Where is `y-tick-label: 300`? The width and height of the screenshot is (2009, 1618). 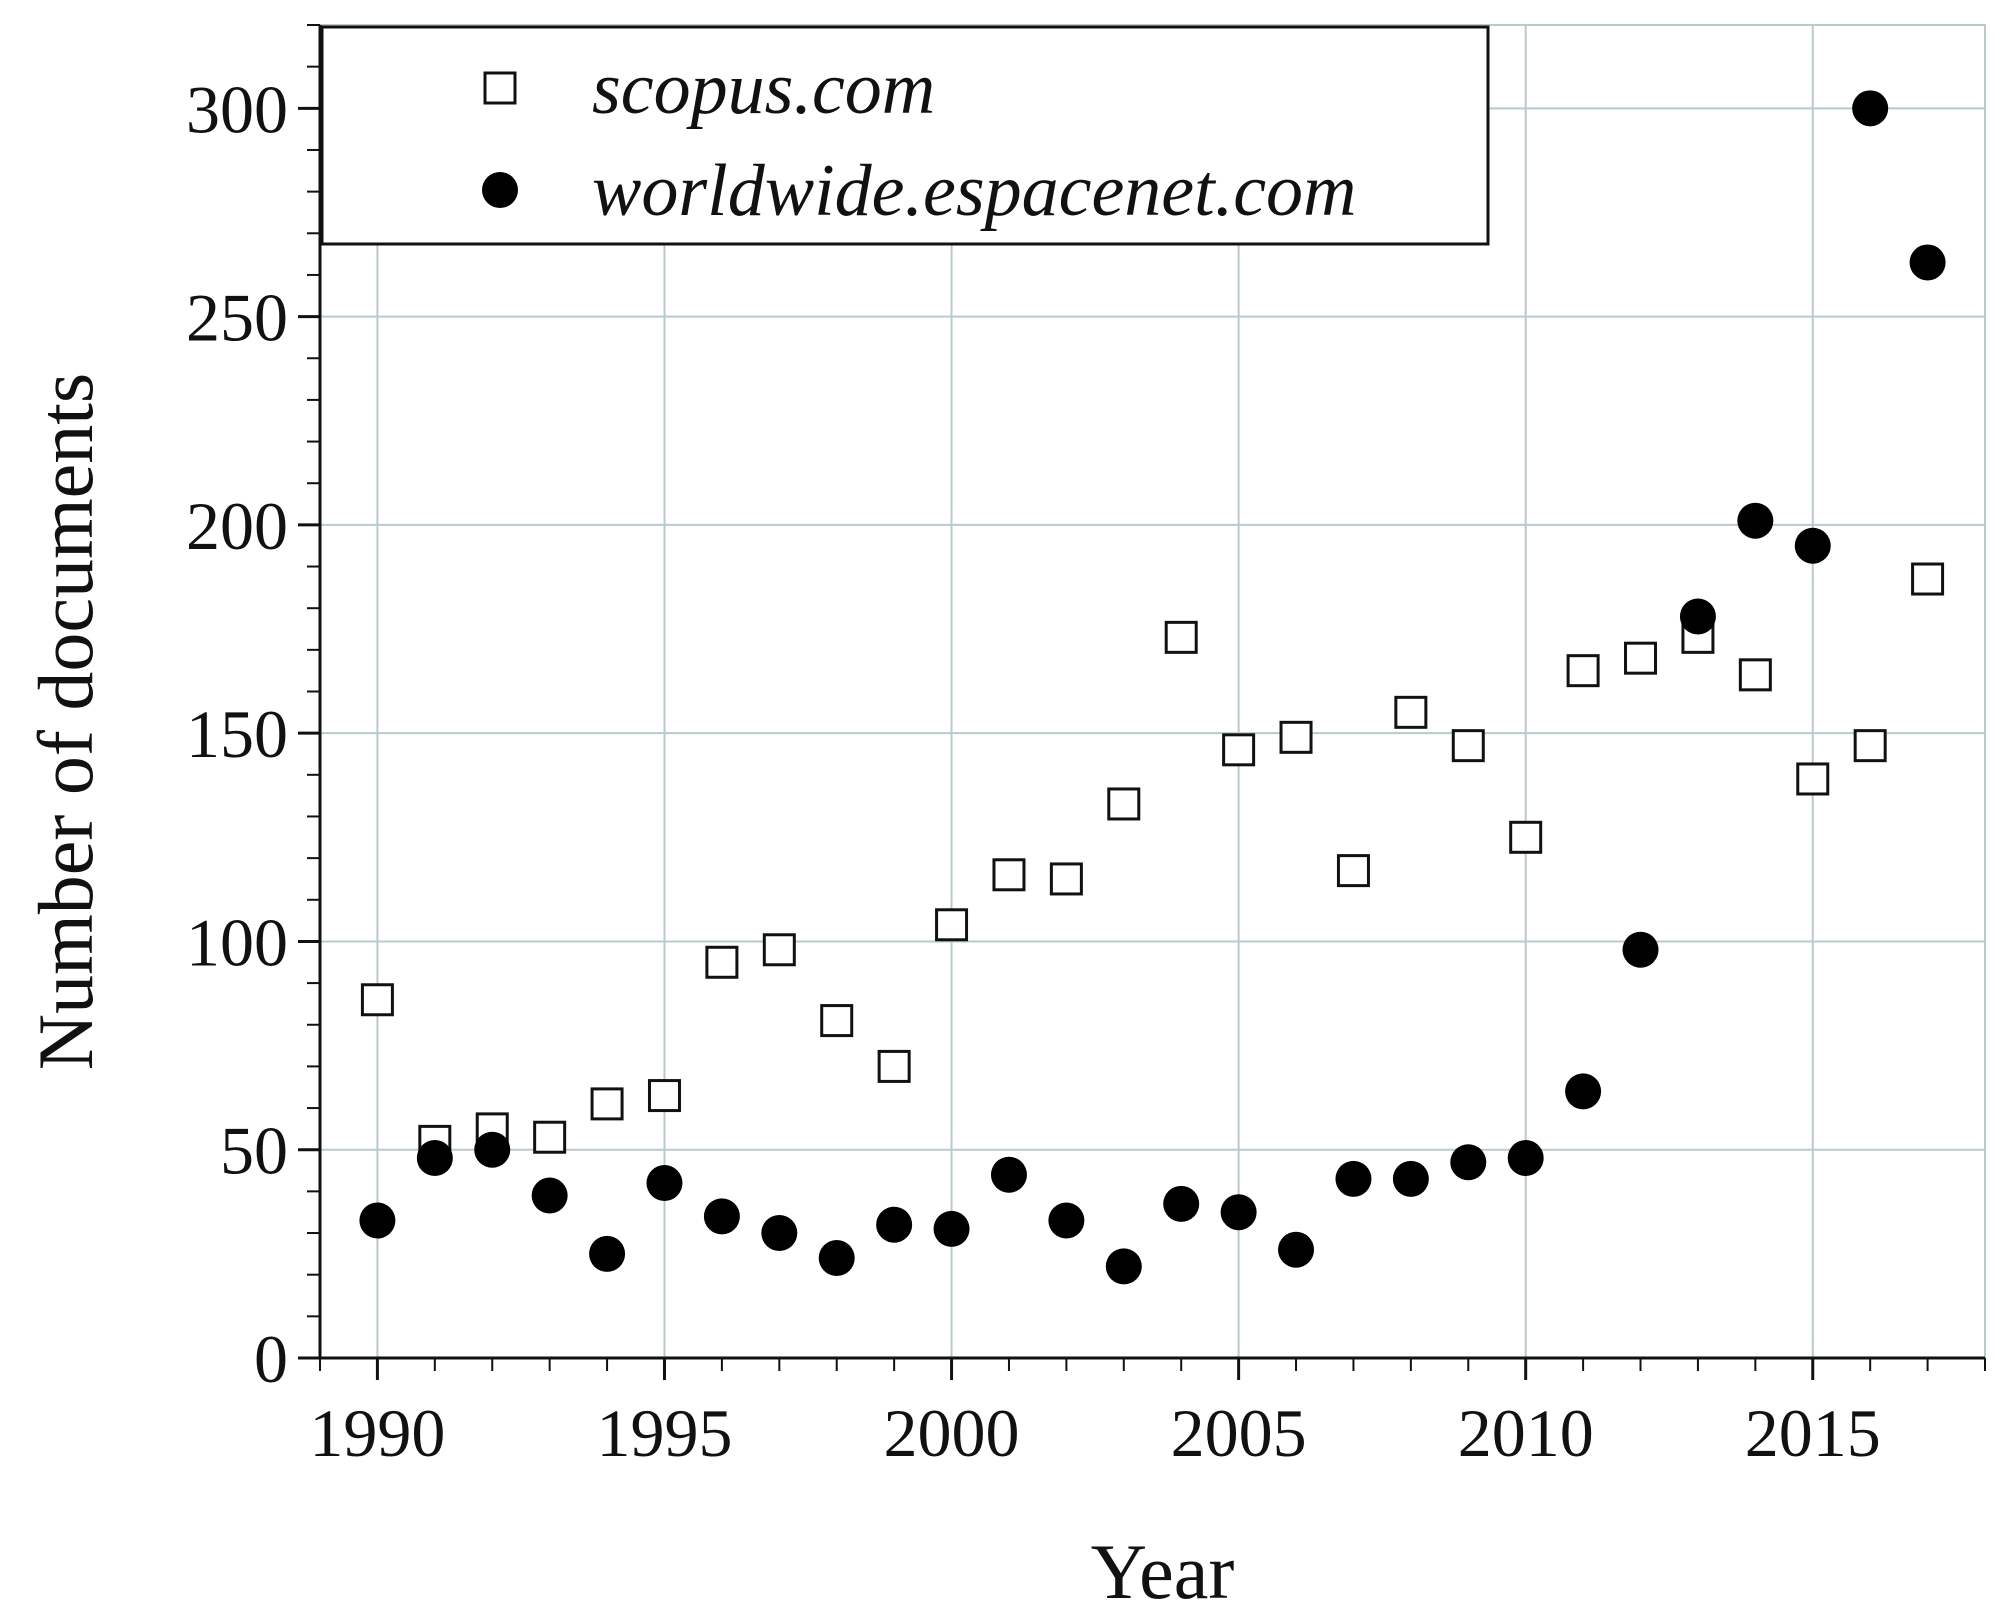
y-tick-label: 300 is located at coordinates (237, 109).